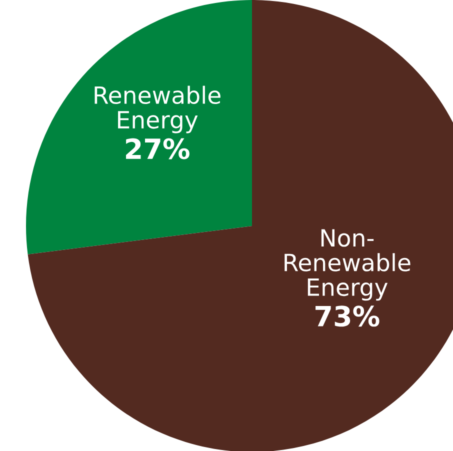 The height and width of the screenshot is (451, 453). Describe the element at coordinates (157, 110) in the screenshot. I see `slice-label: Renewable Energy` at that location.